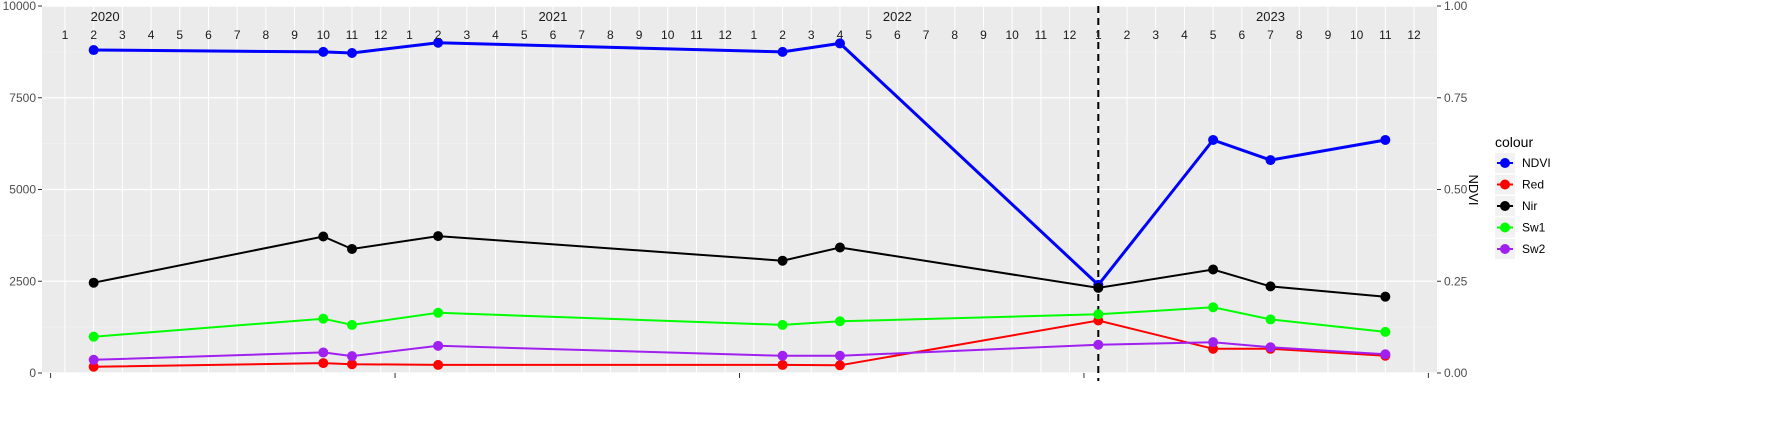 This screenshot has height=442, width=1773. What do you see at coordinates (739, 343) in the screenshot?
I see `series-line-red` at bounding box center [739, 343].